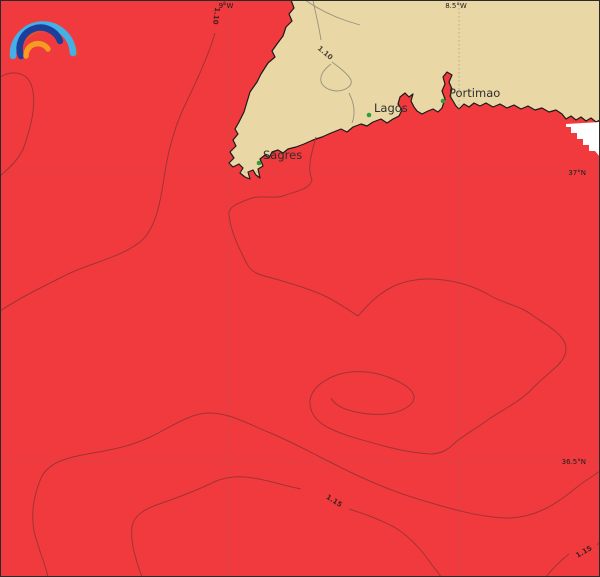 Image resolution: width=600 pixels, height=577 pixels. What do you see at coordinates (369, 115) in the screenshot?
I see `town-dot-lagos` at bounding box center [369, 115].